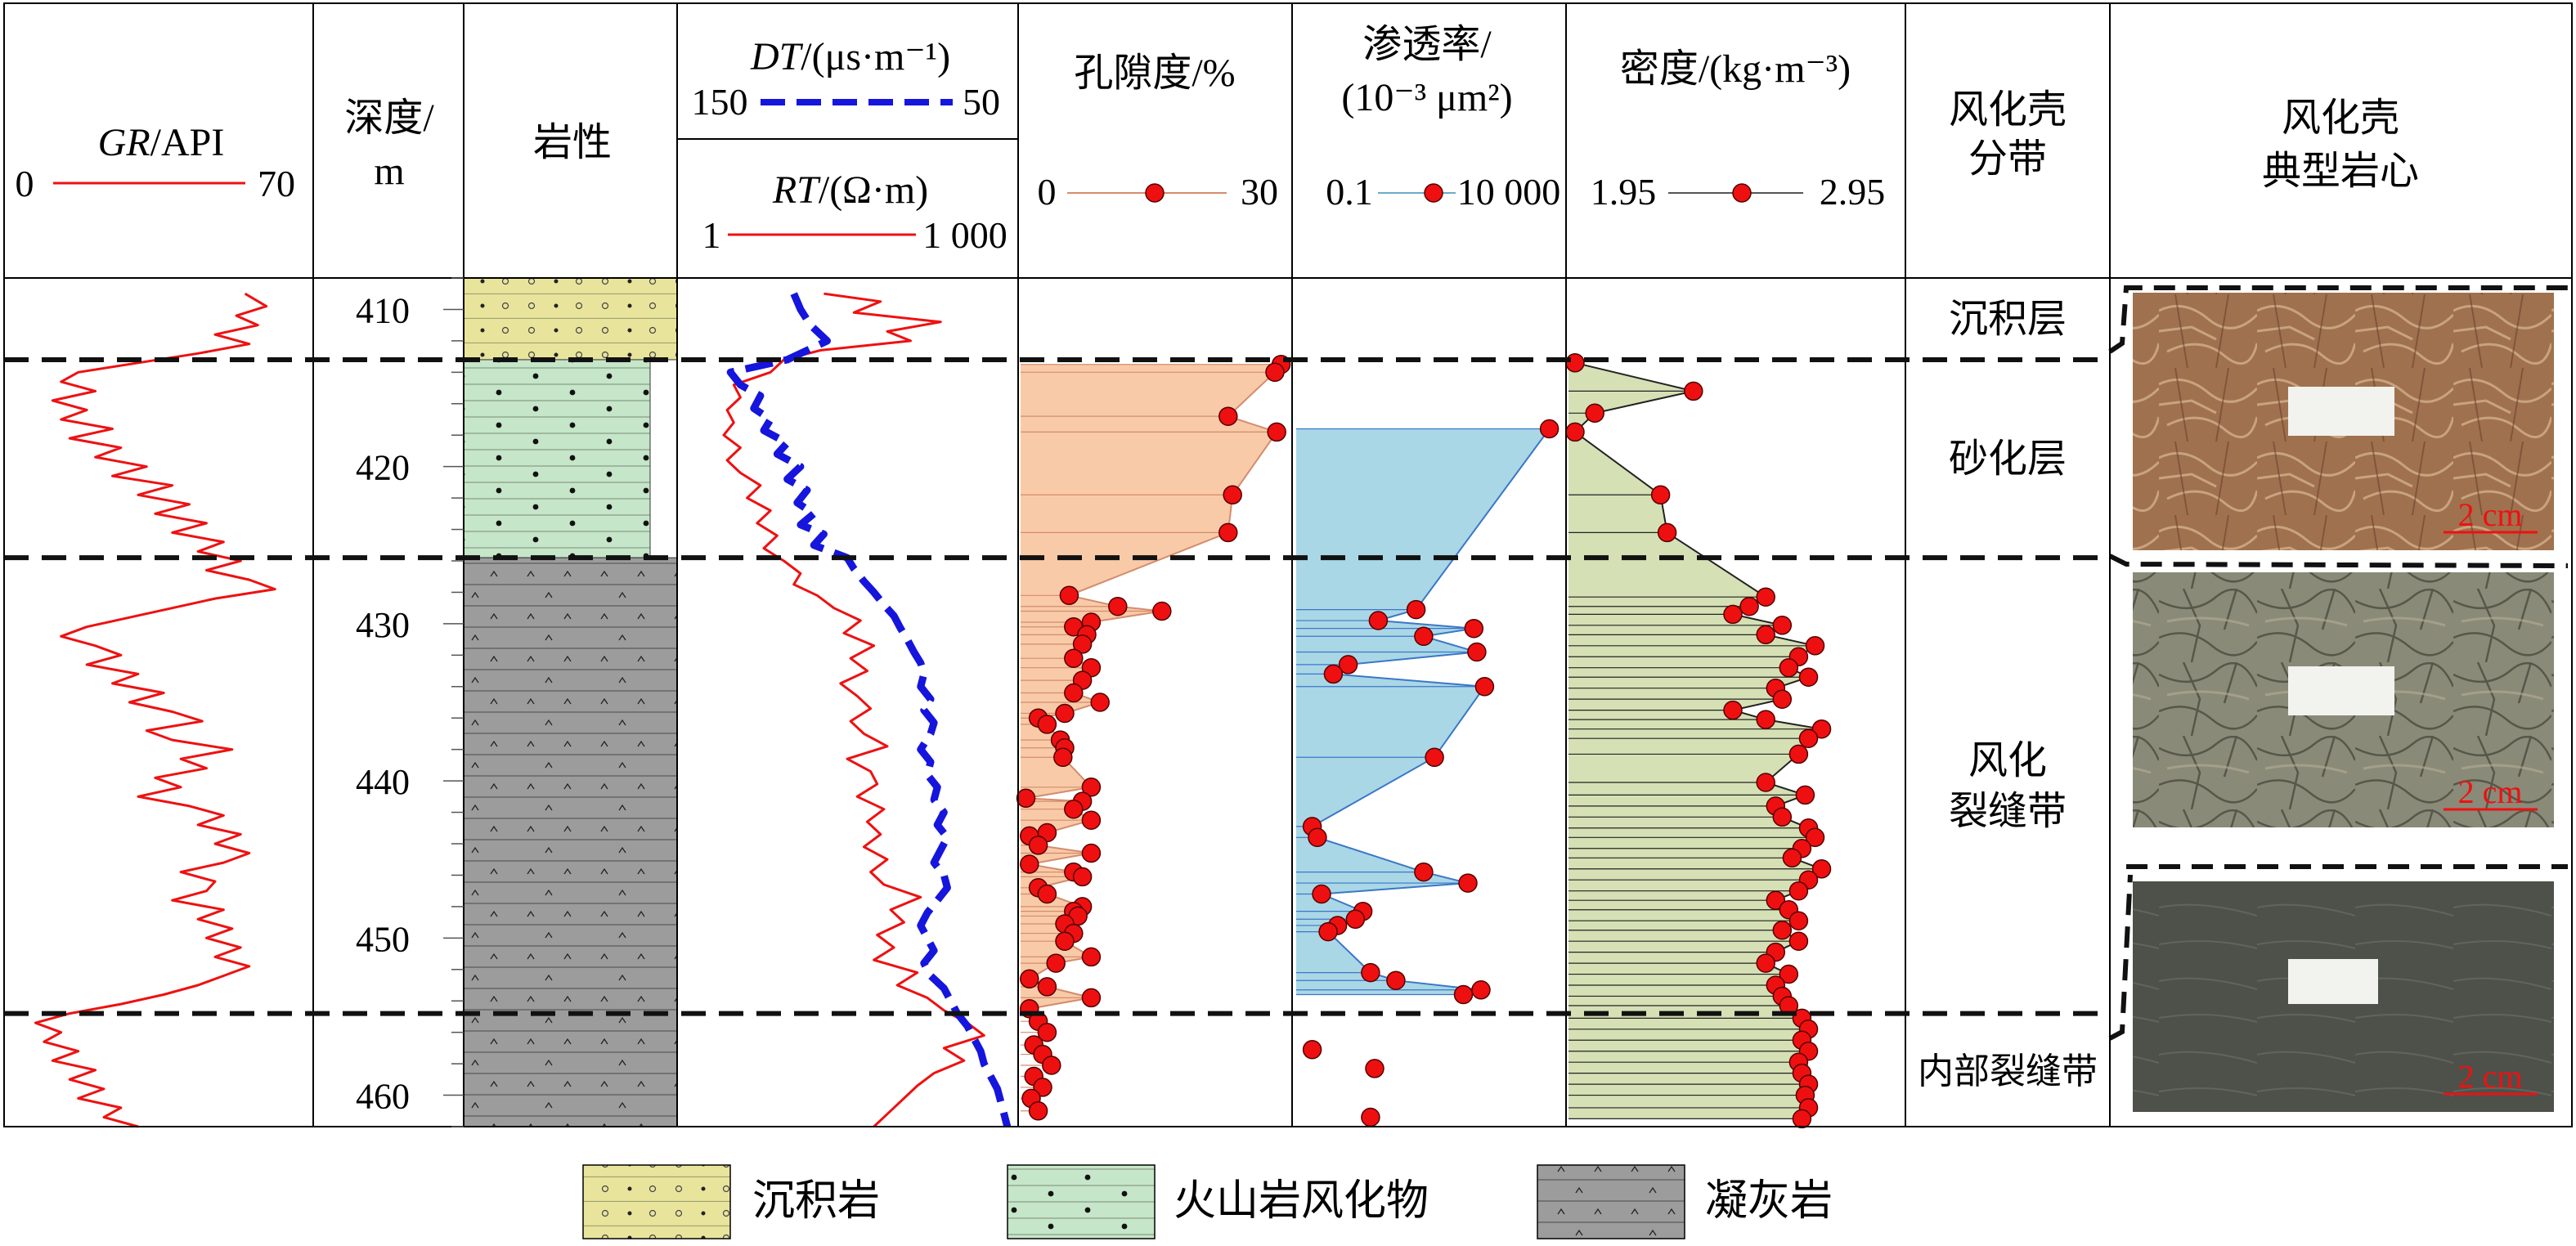 The height and width of the screenshot is (1246, 2576). I want to click on svg-text: 1 000, so click(965, 235).